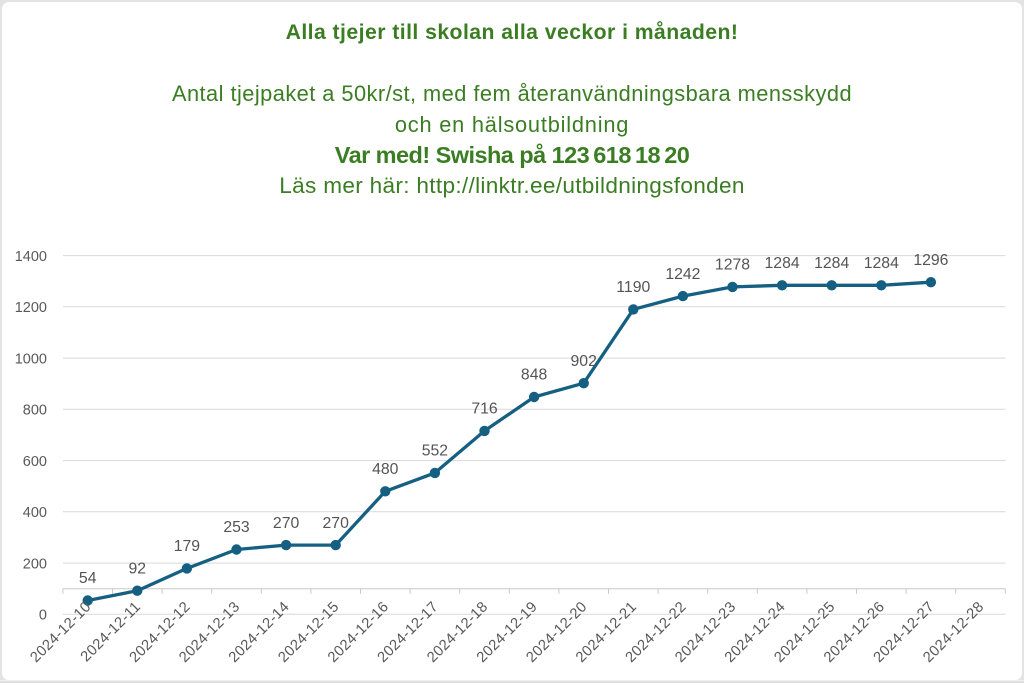 The image size is (1024, 683). What do you see at coordinates (31, 359) in the screenshot?
I see `svg-text: 1000` at bounding box center [31, 359].